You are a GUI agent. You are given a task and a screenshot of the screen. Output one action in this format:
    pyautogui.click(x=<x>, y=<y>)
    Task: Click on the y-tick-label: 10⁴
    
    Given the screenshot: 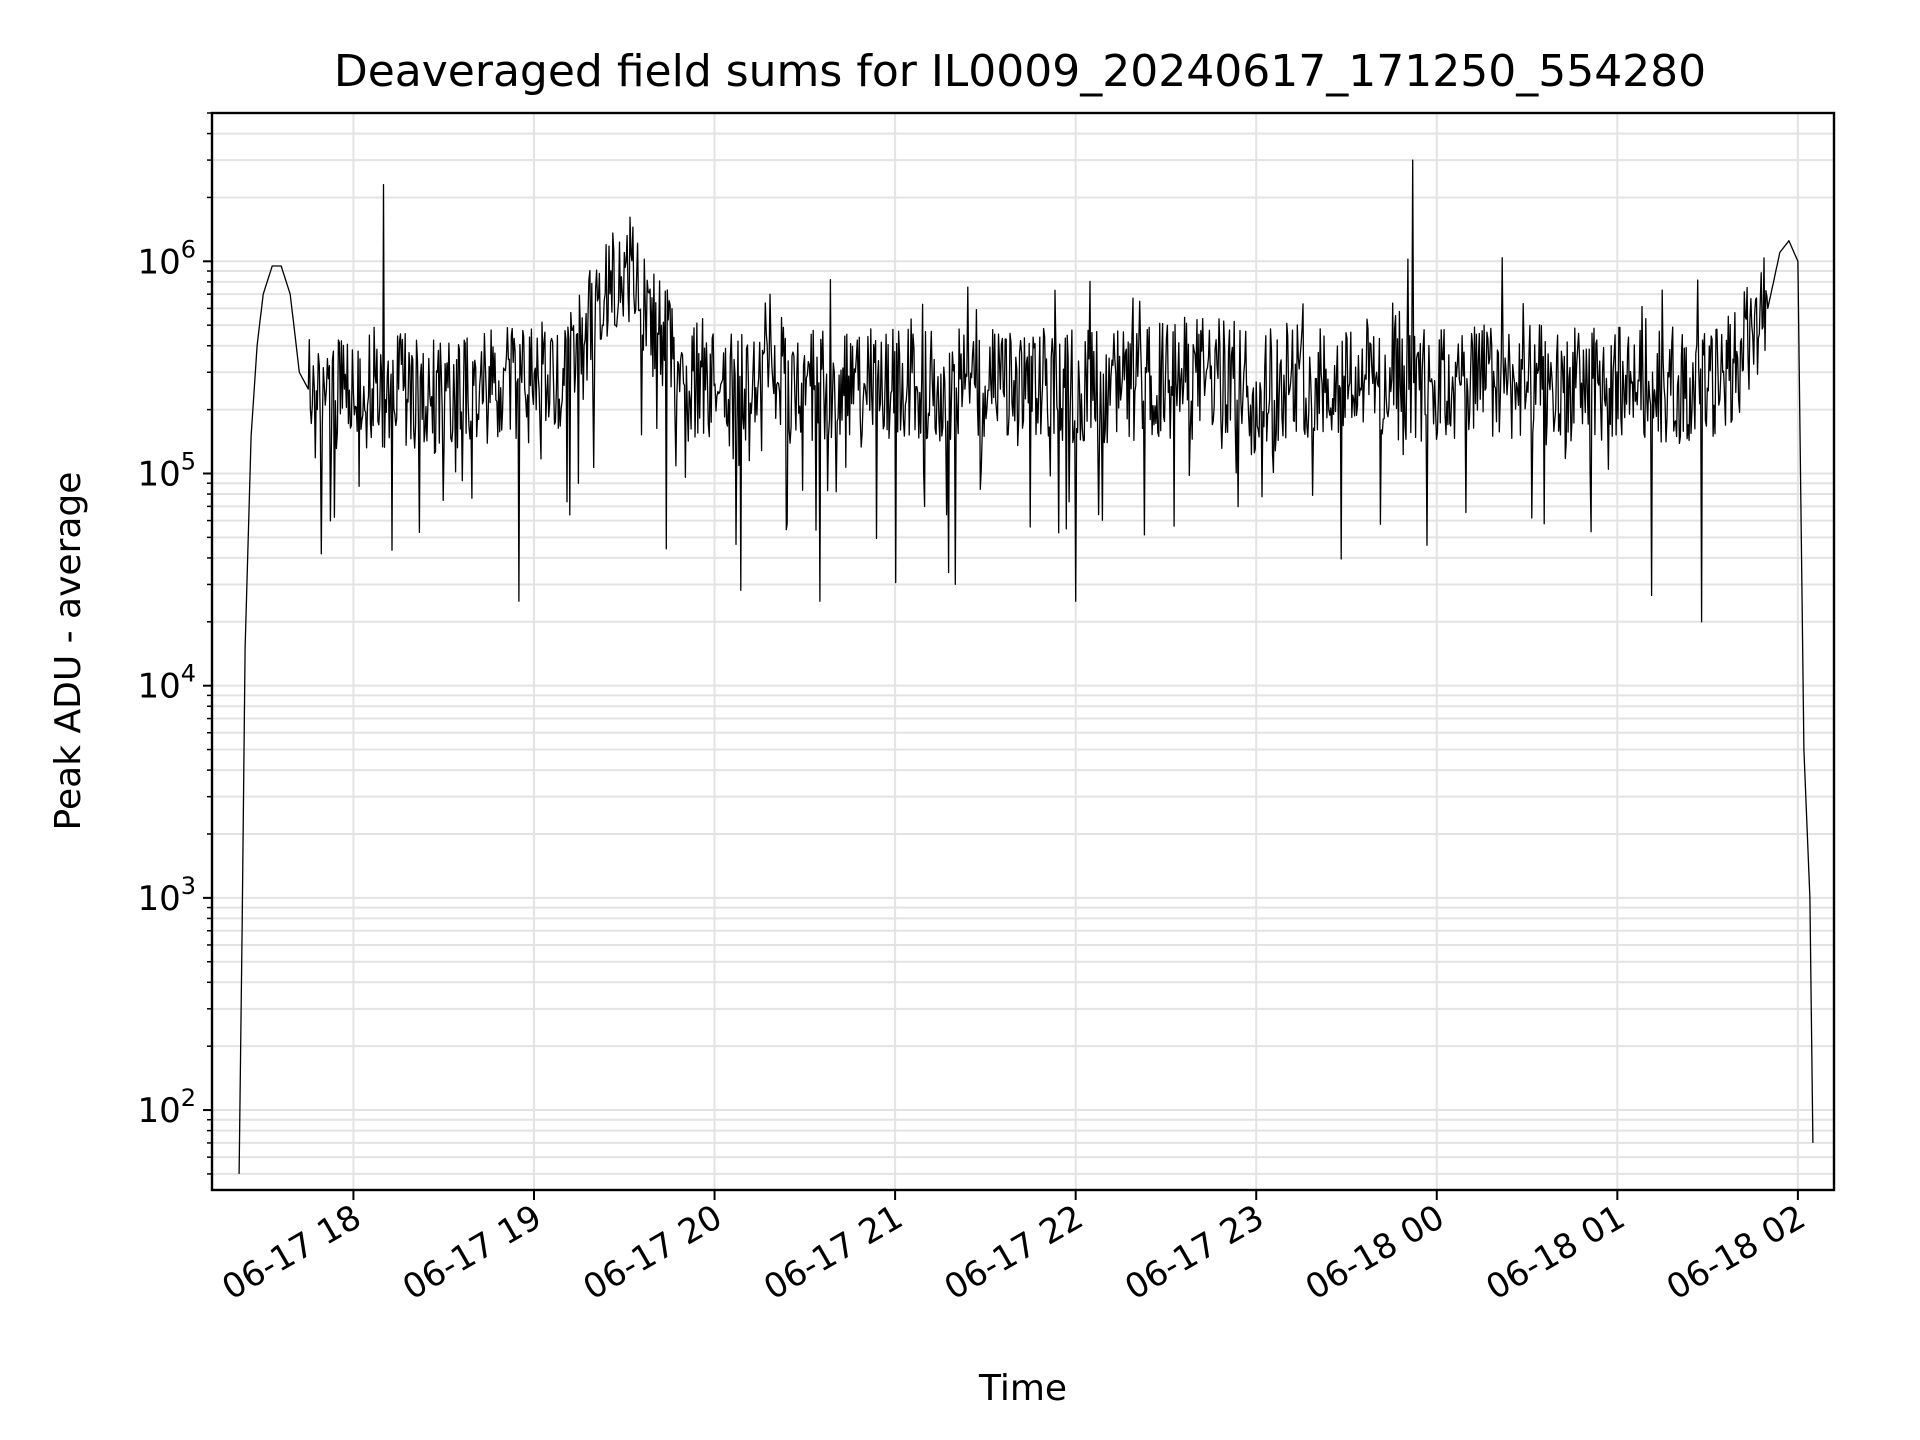 What is the action you would take?
    pyautogui.click(x=166, y=683)
    